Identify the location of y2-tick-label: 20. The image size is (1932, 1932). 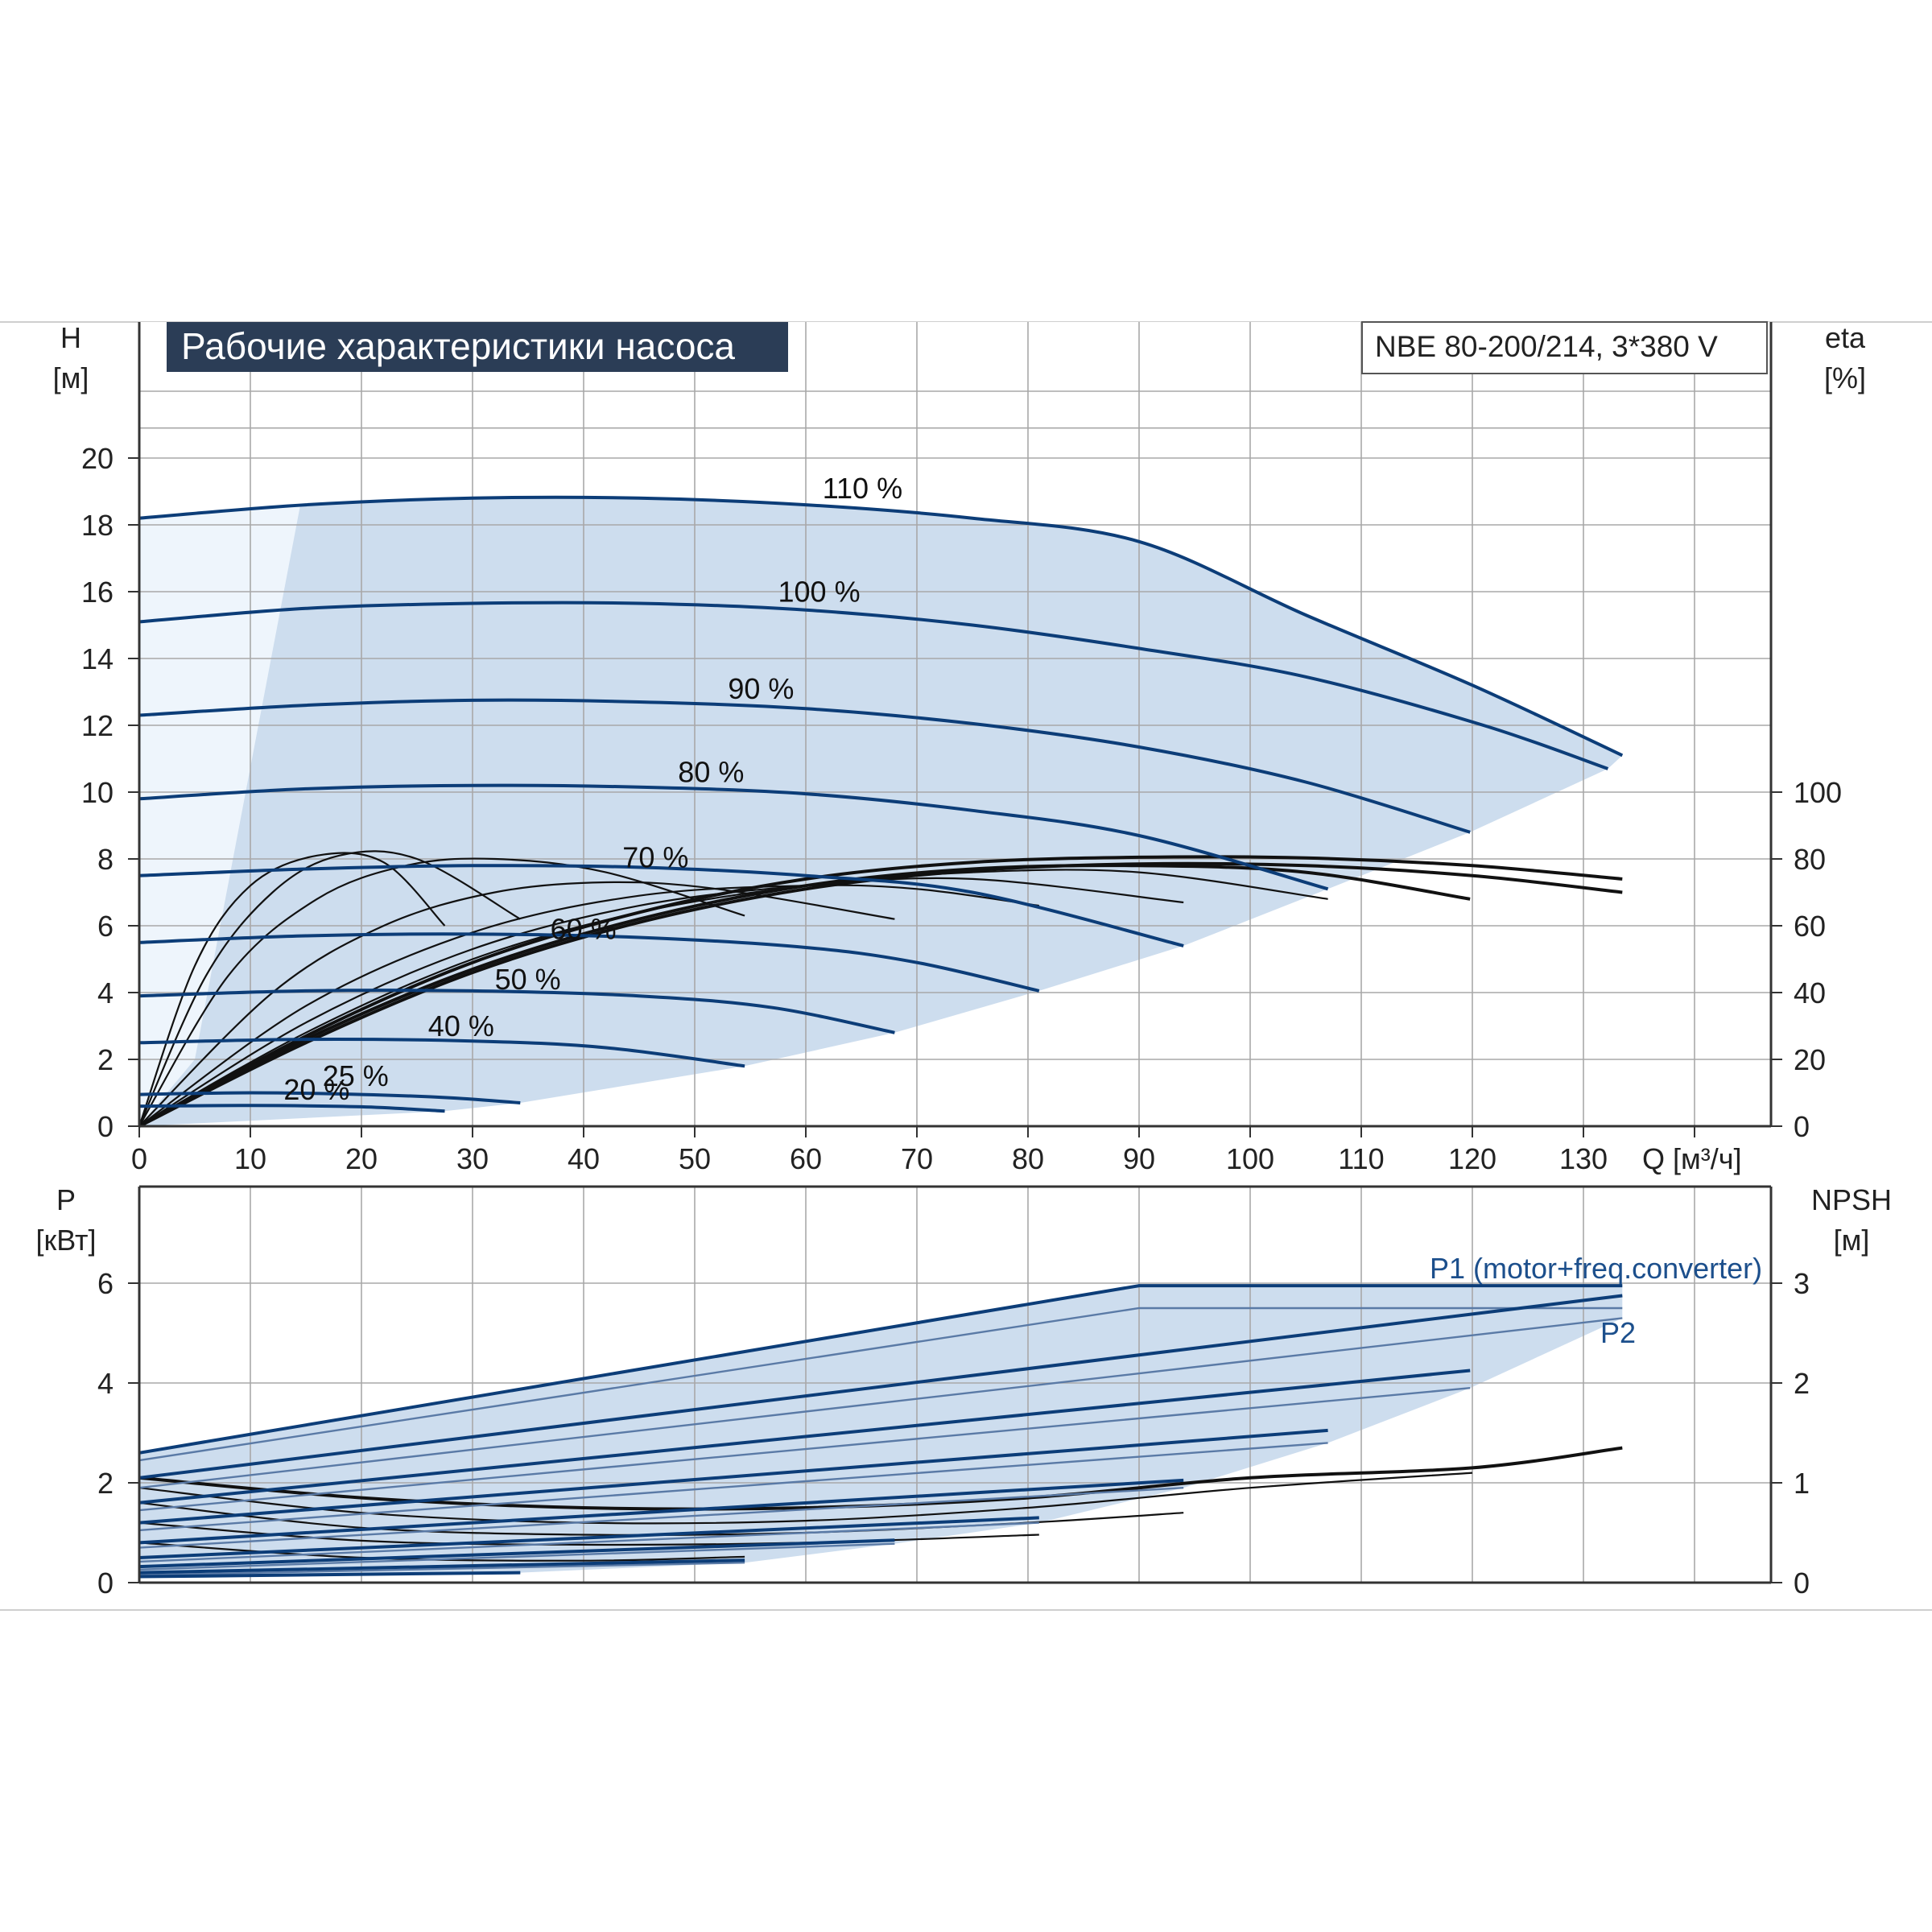
(1810, 1059).